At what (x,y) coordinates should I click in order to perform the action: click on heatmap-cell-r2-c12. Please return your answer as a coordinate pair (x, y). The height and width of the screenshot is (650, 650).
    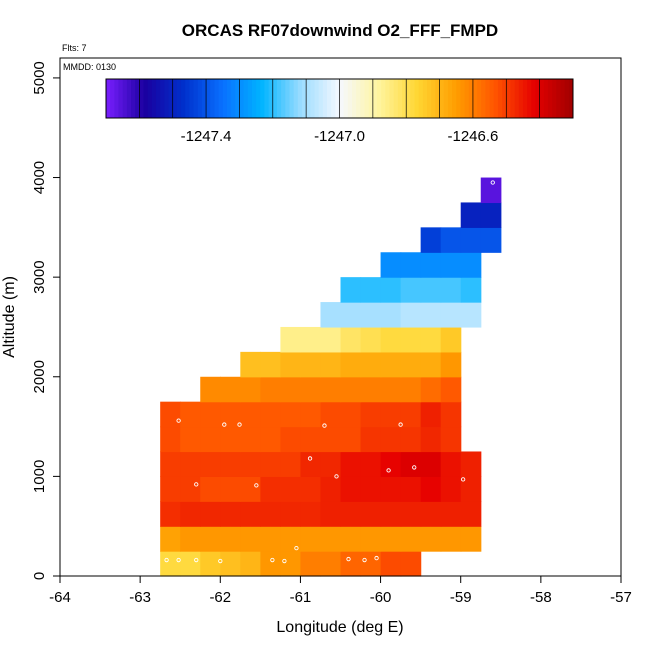
    Looking at the image, I should click on (411, 514).